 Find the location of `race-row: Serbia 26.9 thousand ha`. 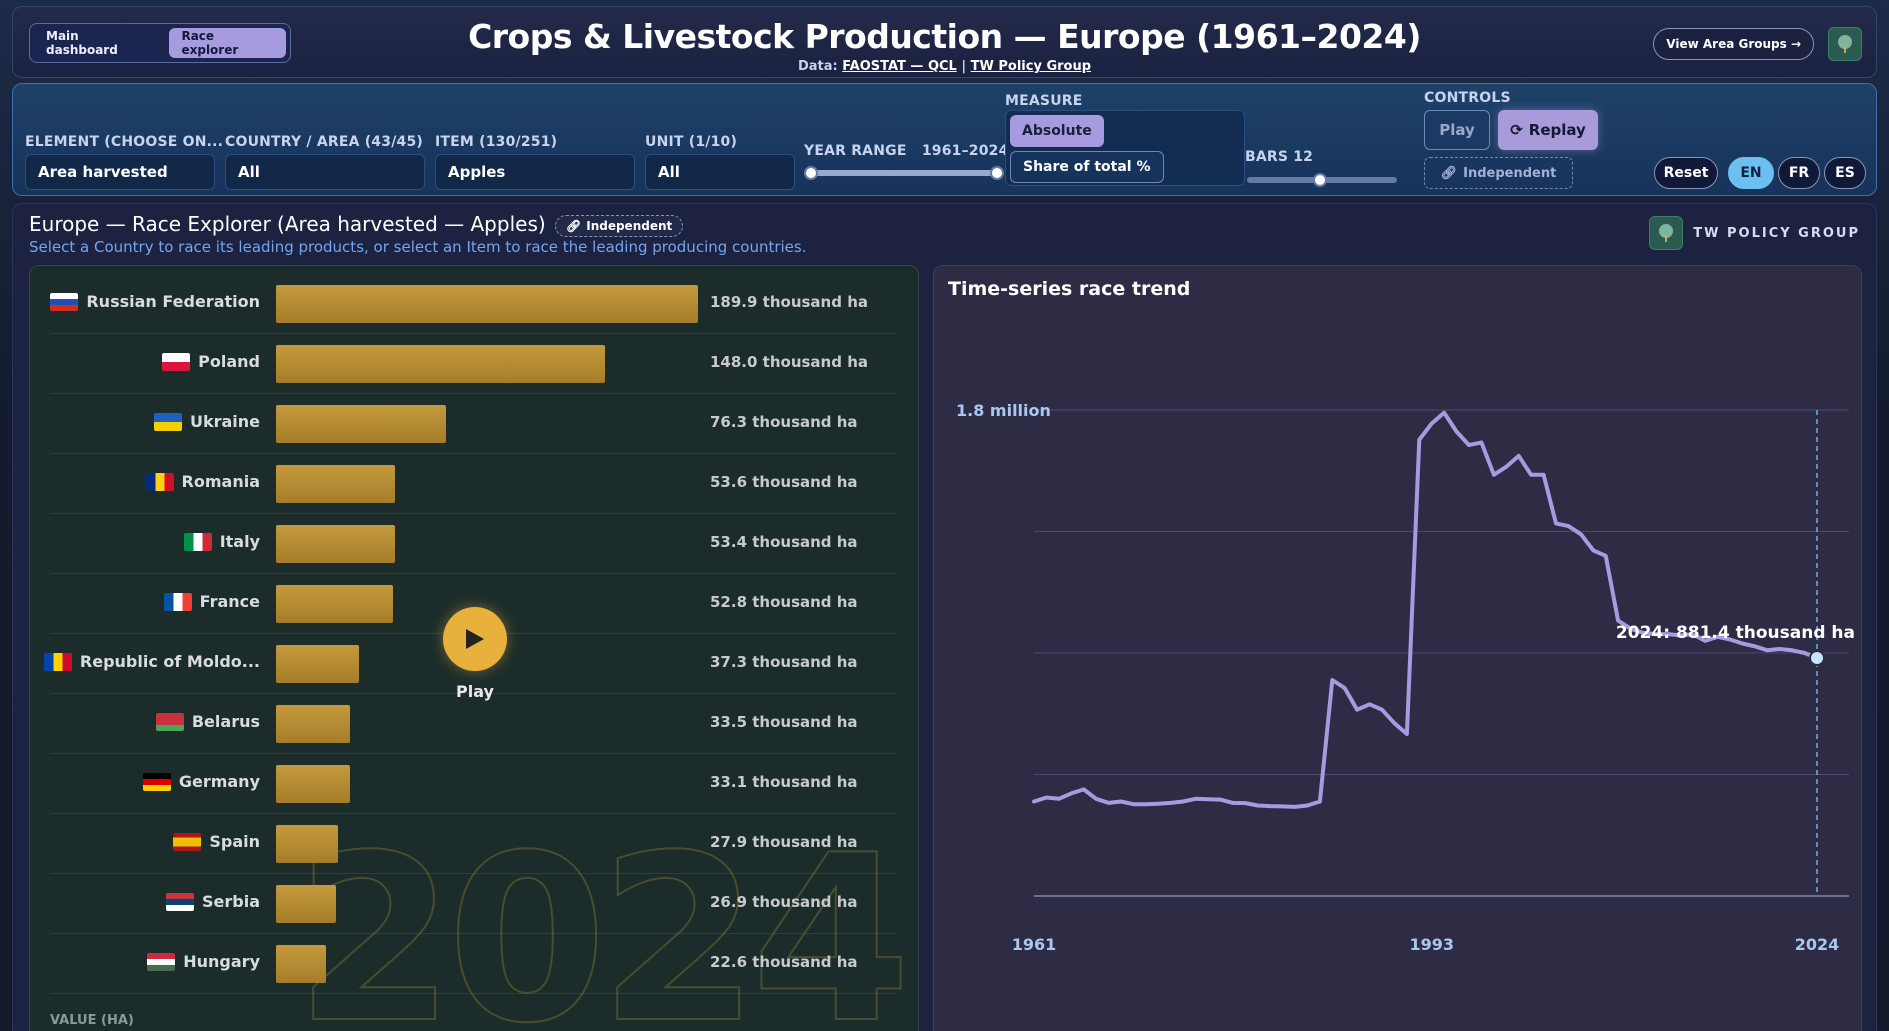

race-row: Serbia 26.9 thousand ha is located at coordinates (474, 904).